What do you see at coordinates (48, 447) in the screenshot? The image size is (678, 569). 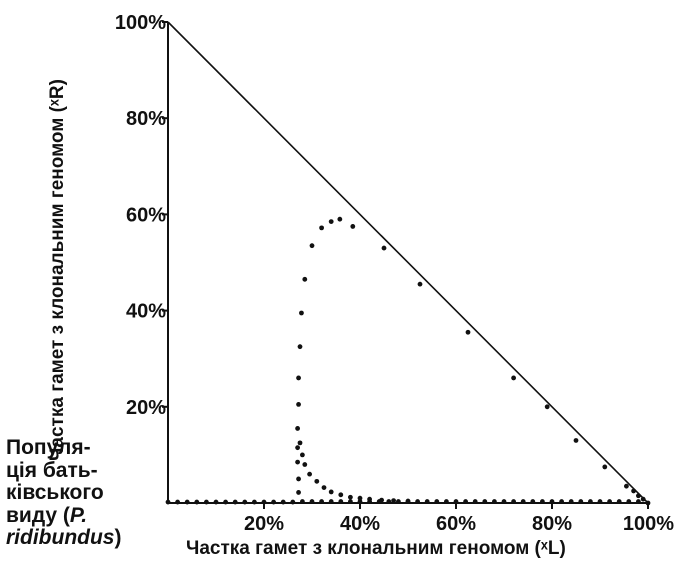 I see `population-label-line: Популя-` at bounding box center [48, 447].